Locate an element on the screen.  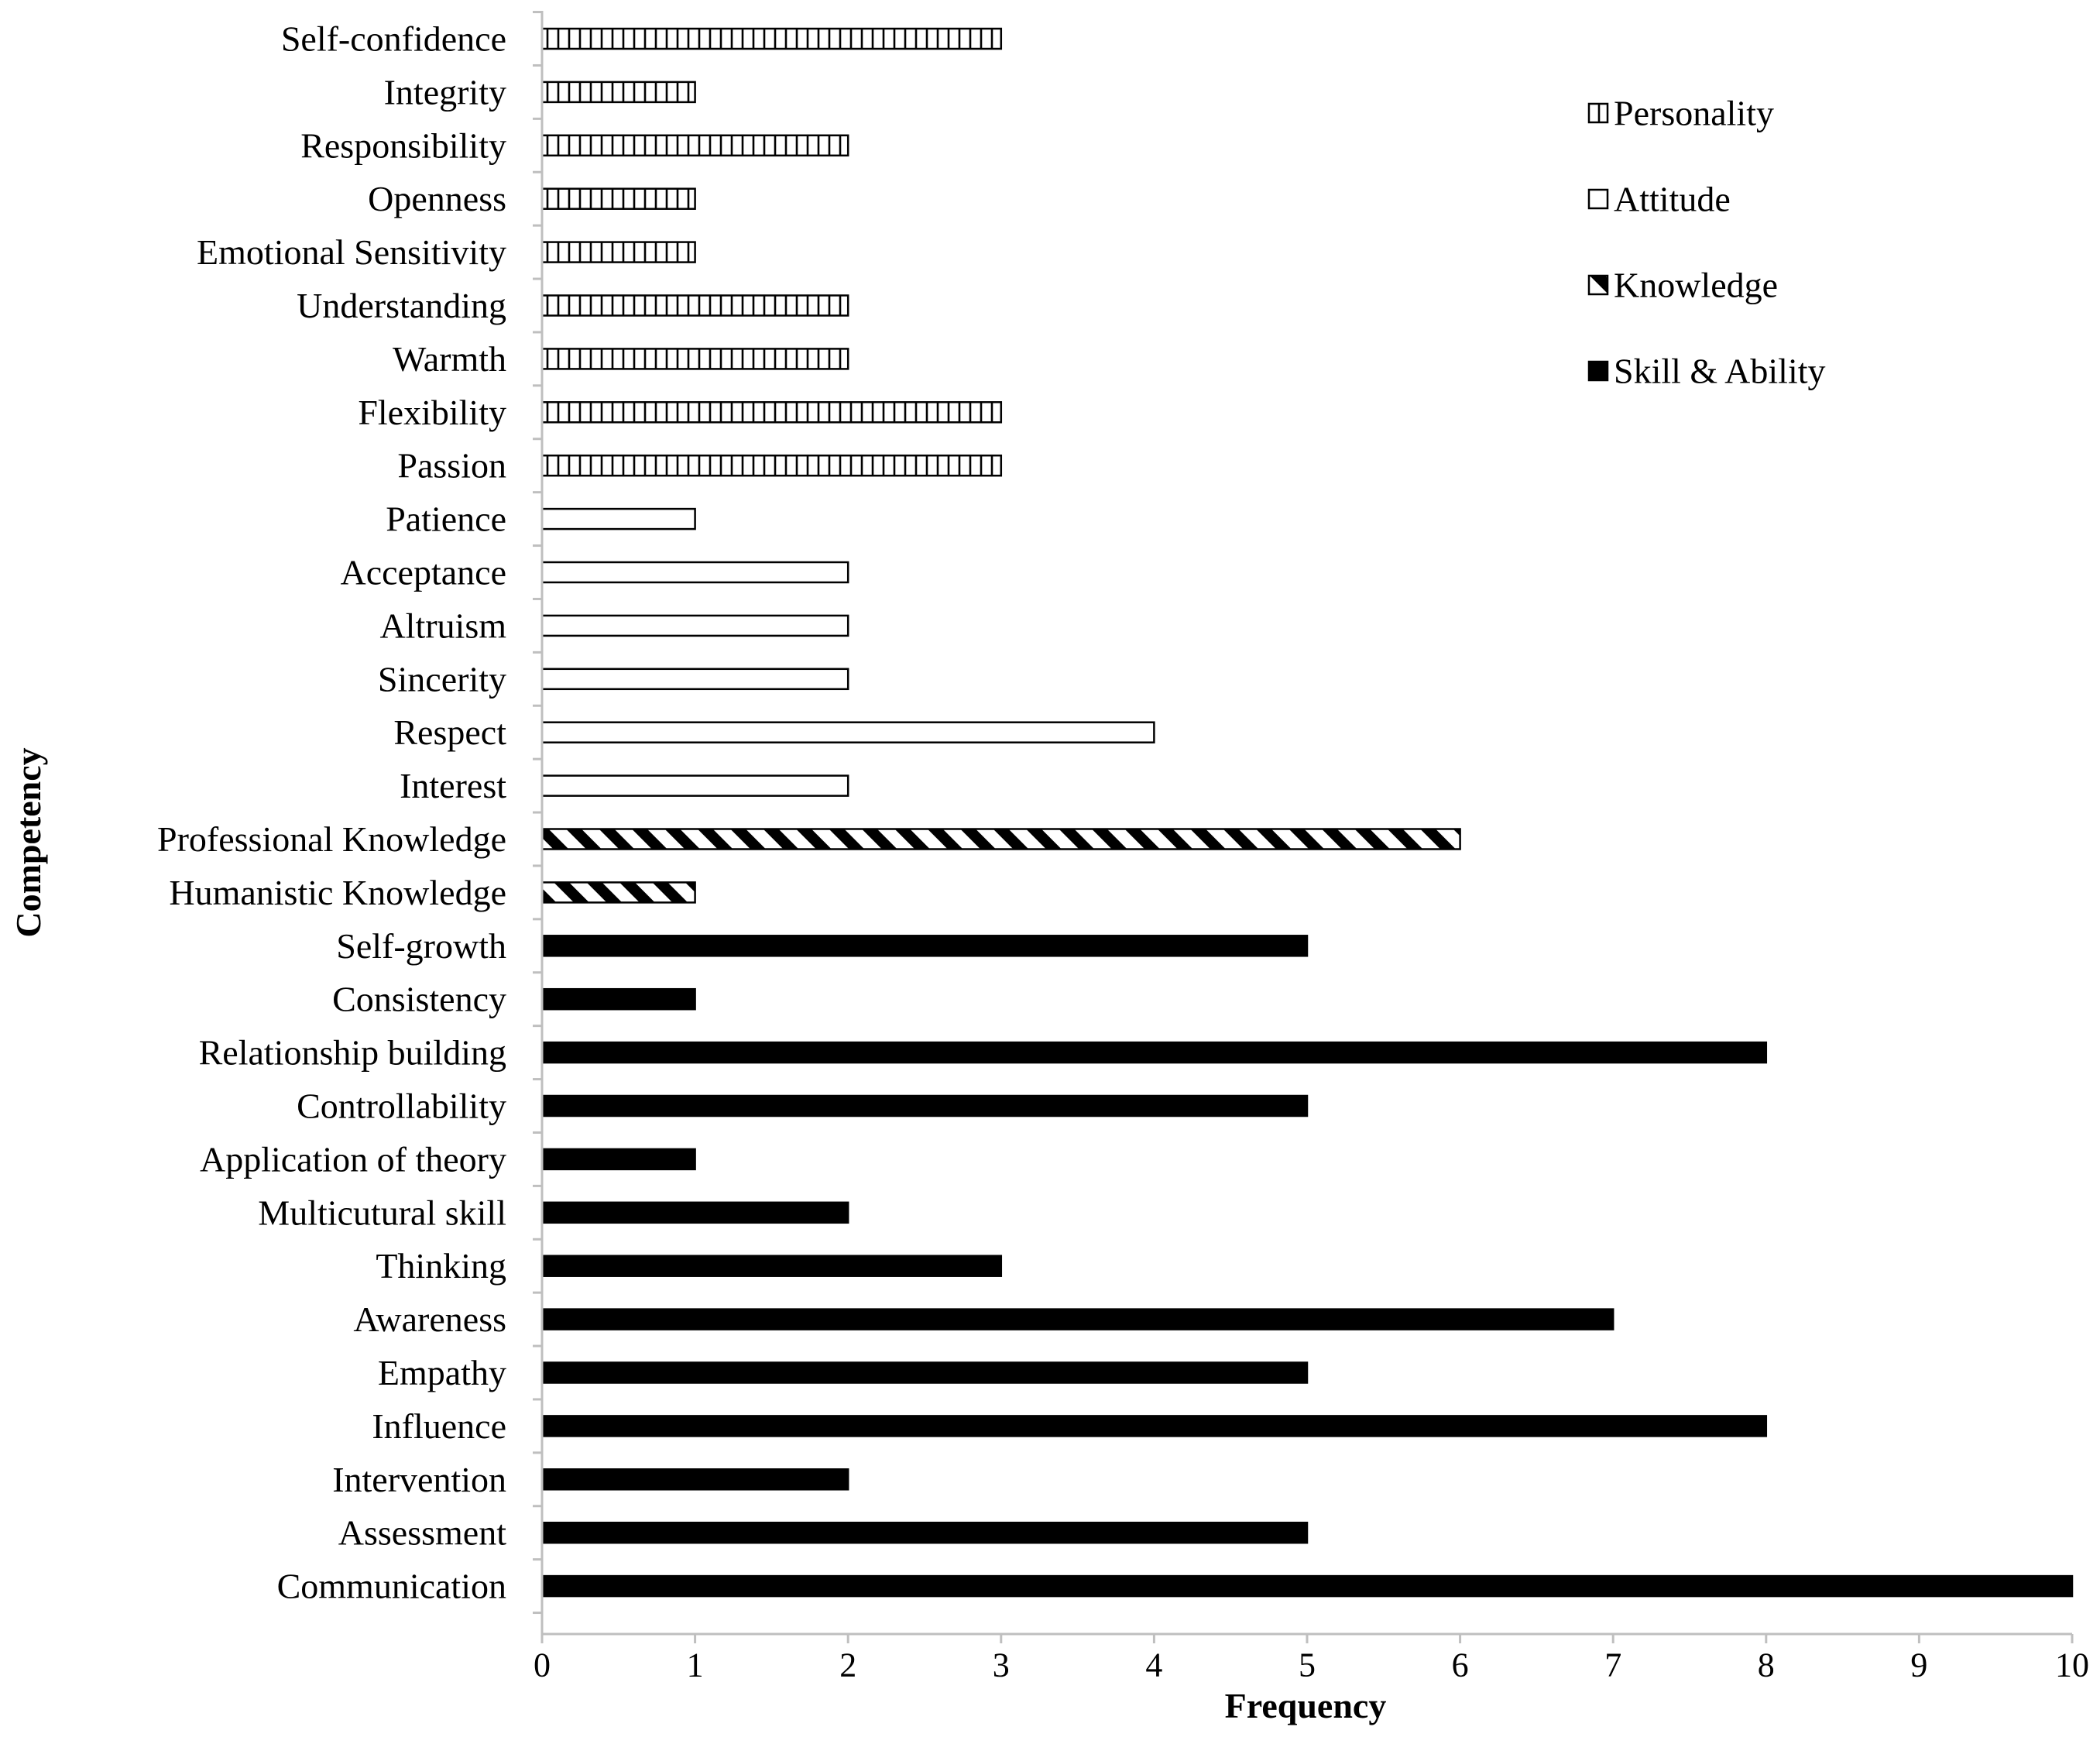
bar-sincerity is located at coordinates (694, 679).